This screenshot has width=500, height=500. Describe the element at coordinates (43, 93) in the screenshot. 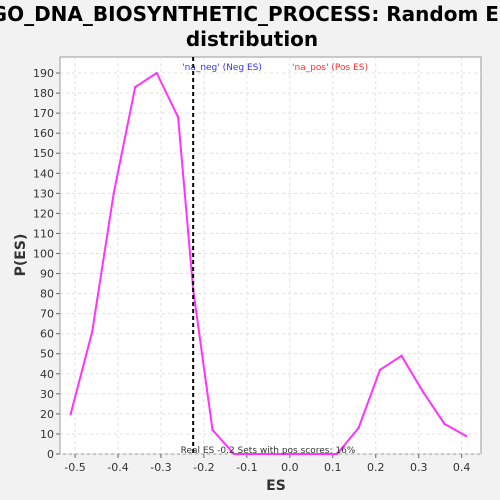

I see `y-tick-label: 180` at that location.